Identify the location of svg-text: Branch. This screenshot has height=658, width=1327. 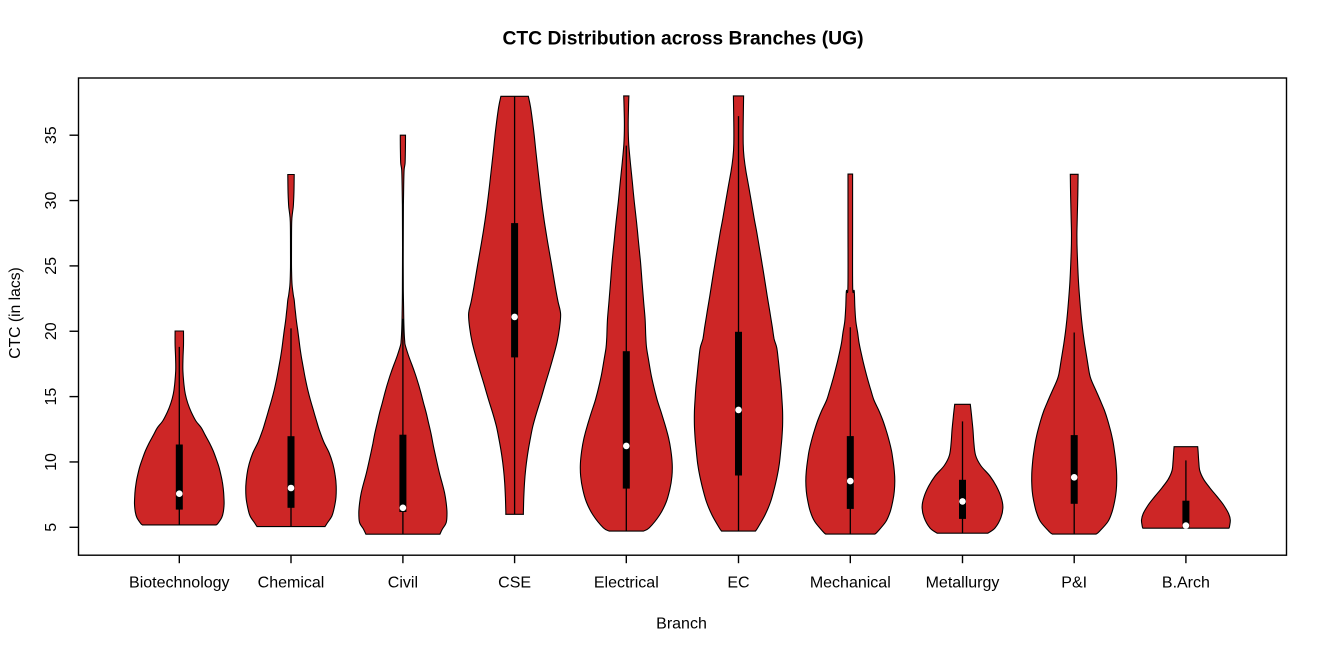
(681, 624).